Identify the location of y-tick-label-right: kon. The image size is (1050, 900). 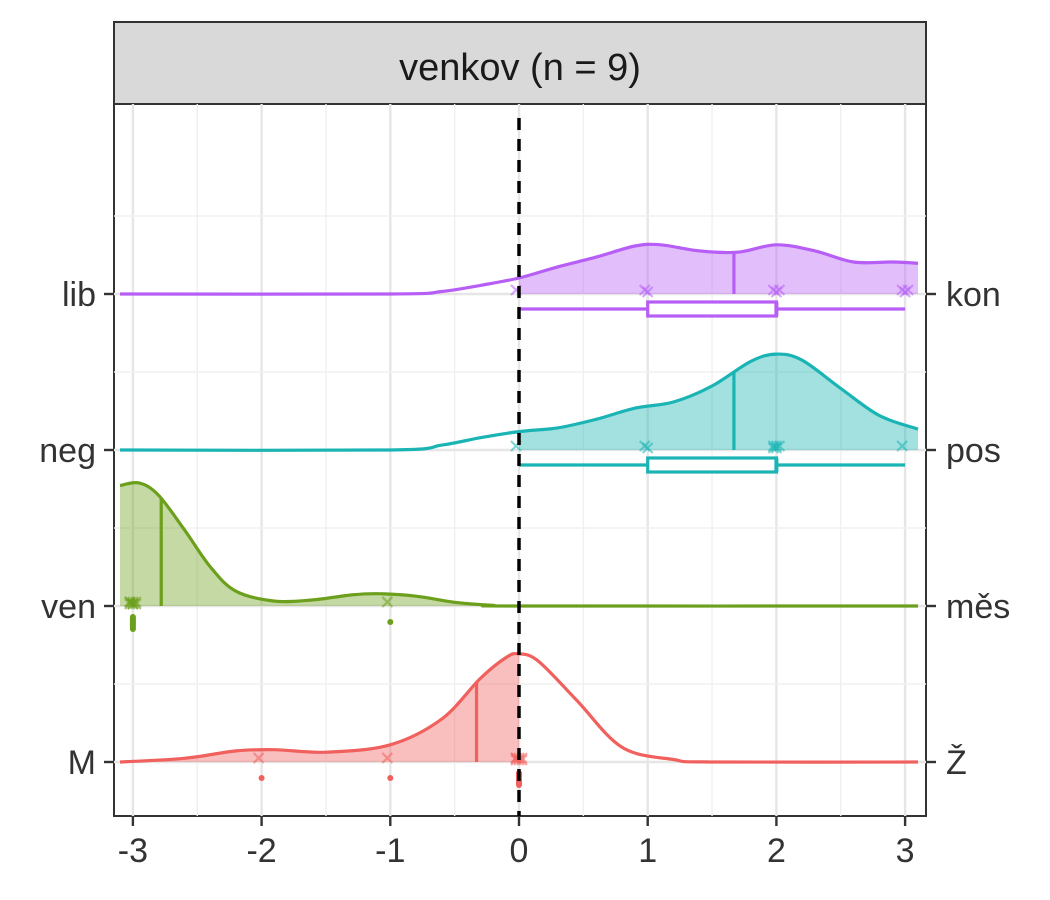
(973, 295).